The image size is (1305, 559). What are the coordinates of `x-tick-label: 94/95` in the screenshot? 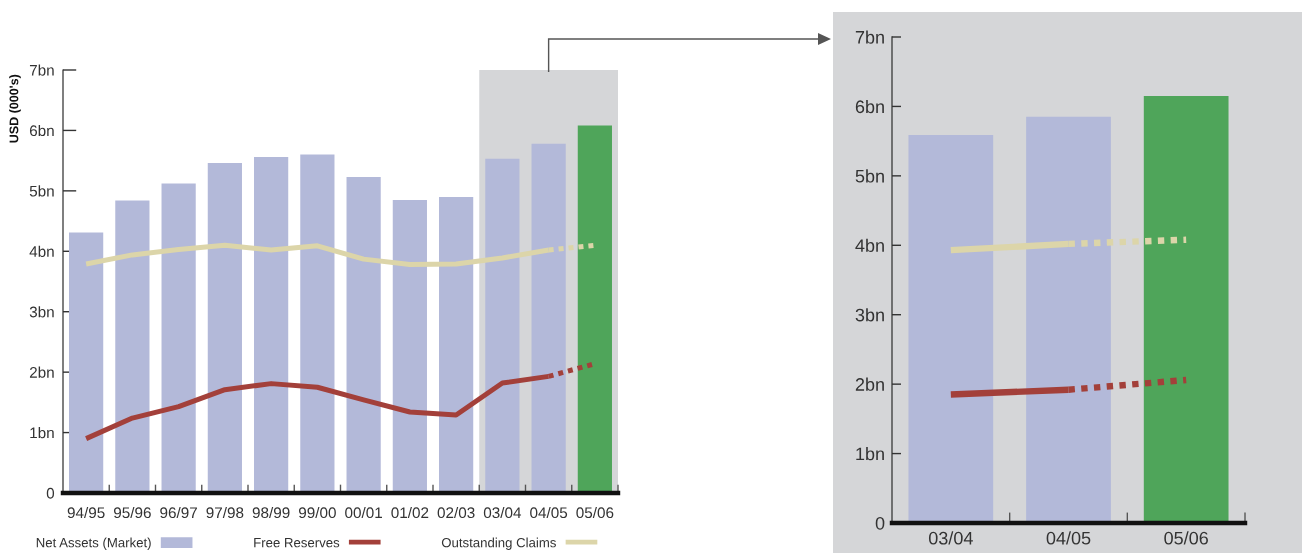 It's located at (86, 512).